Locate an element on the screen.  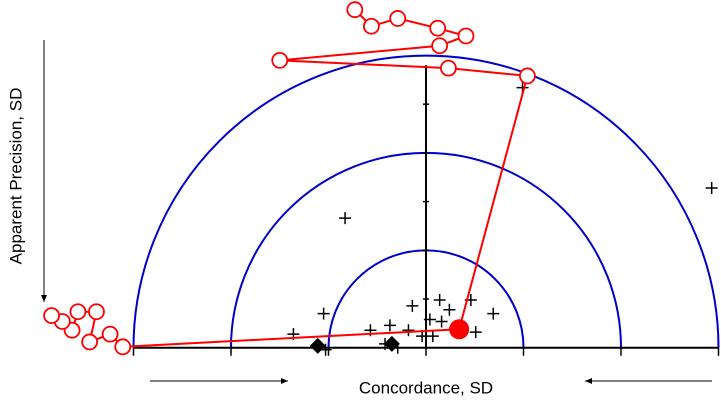
y-axis-label: Apparent Precision, SD is located at coordinates (15, 176).